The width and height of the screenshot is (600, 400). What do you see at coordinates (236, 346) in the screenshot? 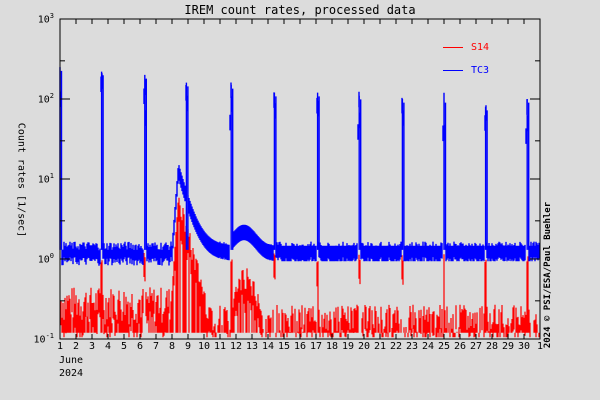
I see `x-tick-label: 12` at bounding box center [236, 346].